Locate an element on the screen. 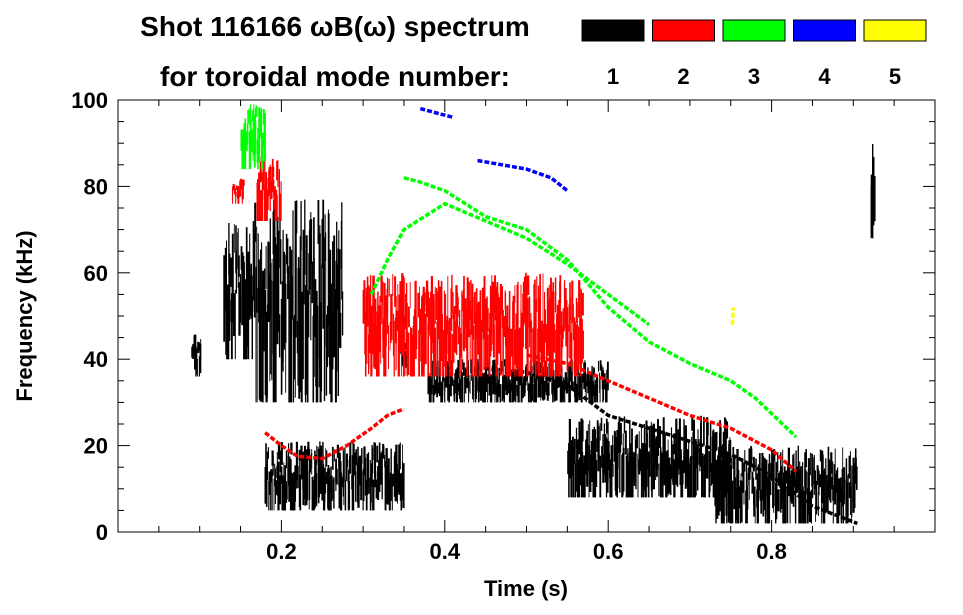  y-tick-label: 60 is located at coordinates (96, 273).